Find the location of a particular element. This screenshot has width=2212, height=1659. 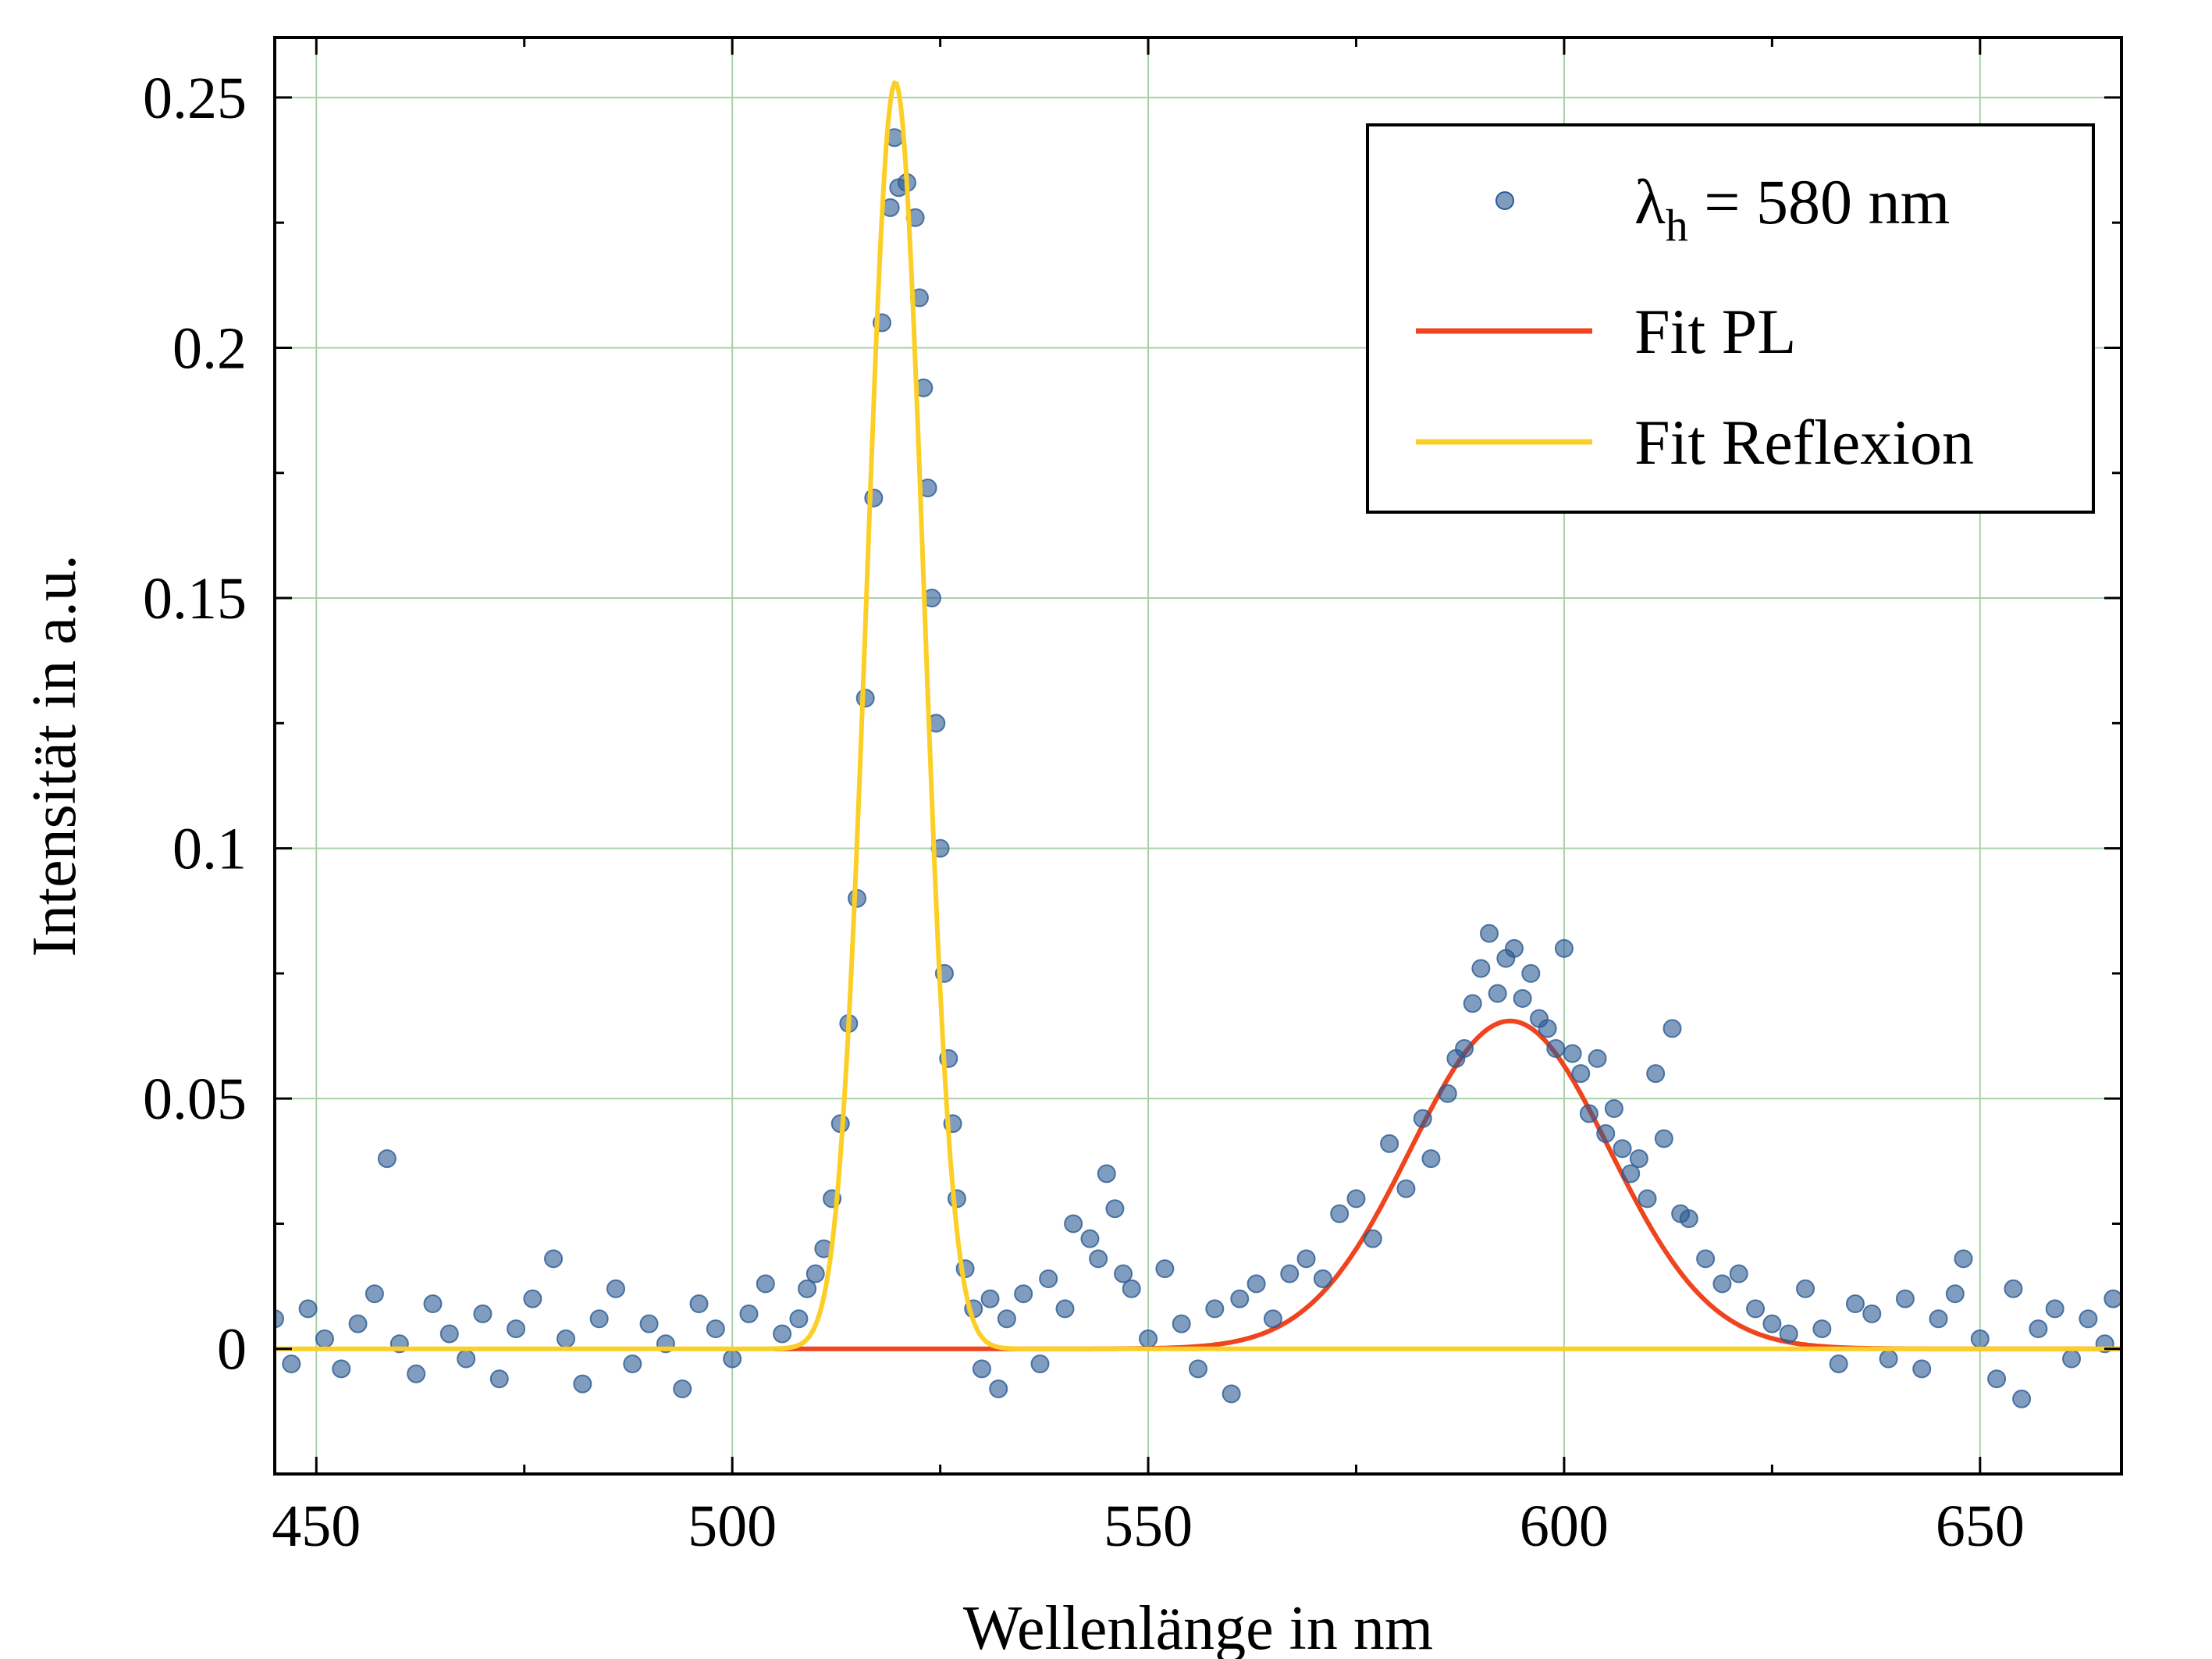

x-tick-labels: 450 500 550 600 650 is located at coordinates (1149, 1526).